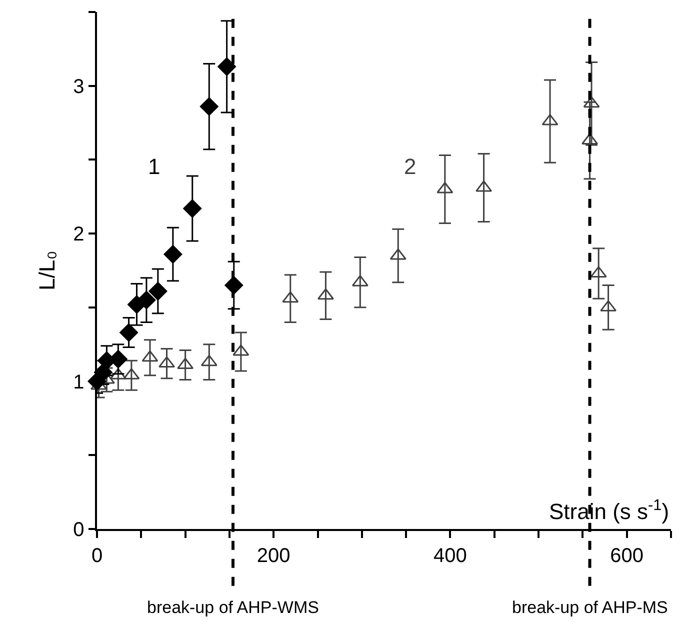 This screenshot has width=700, height=623. What do you see at coordinates (78, 235) in the screenshot?
I see `y-tick-label: 2` at bounding box center [78, 235].